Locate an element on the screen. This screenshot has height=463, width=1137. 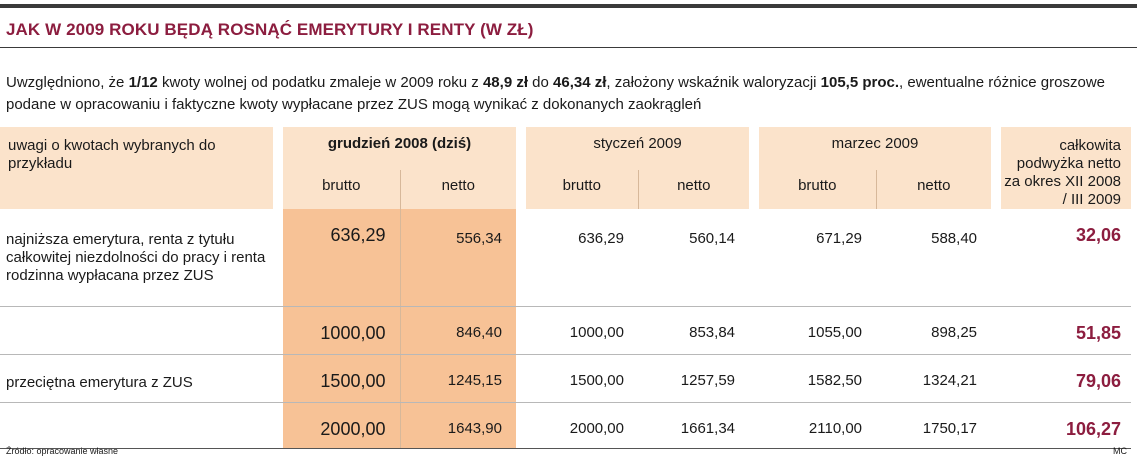
intro-part-4: , założony wskaźnik waloryzacji is located at coordinates (713, 82).